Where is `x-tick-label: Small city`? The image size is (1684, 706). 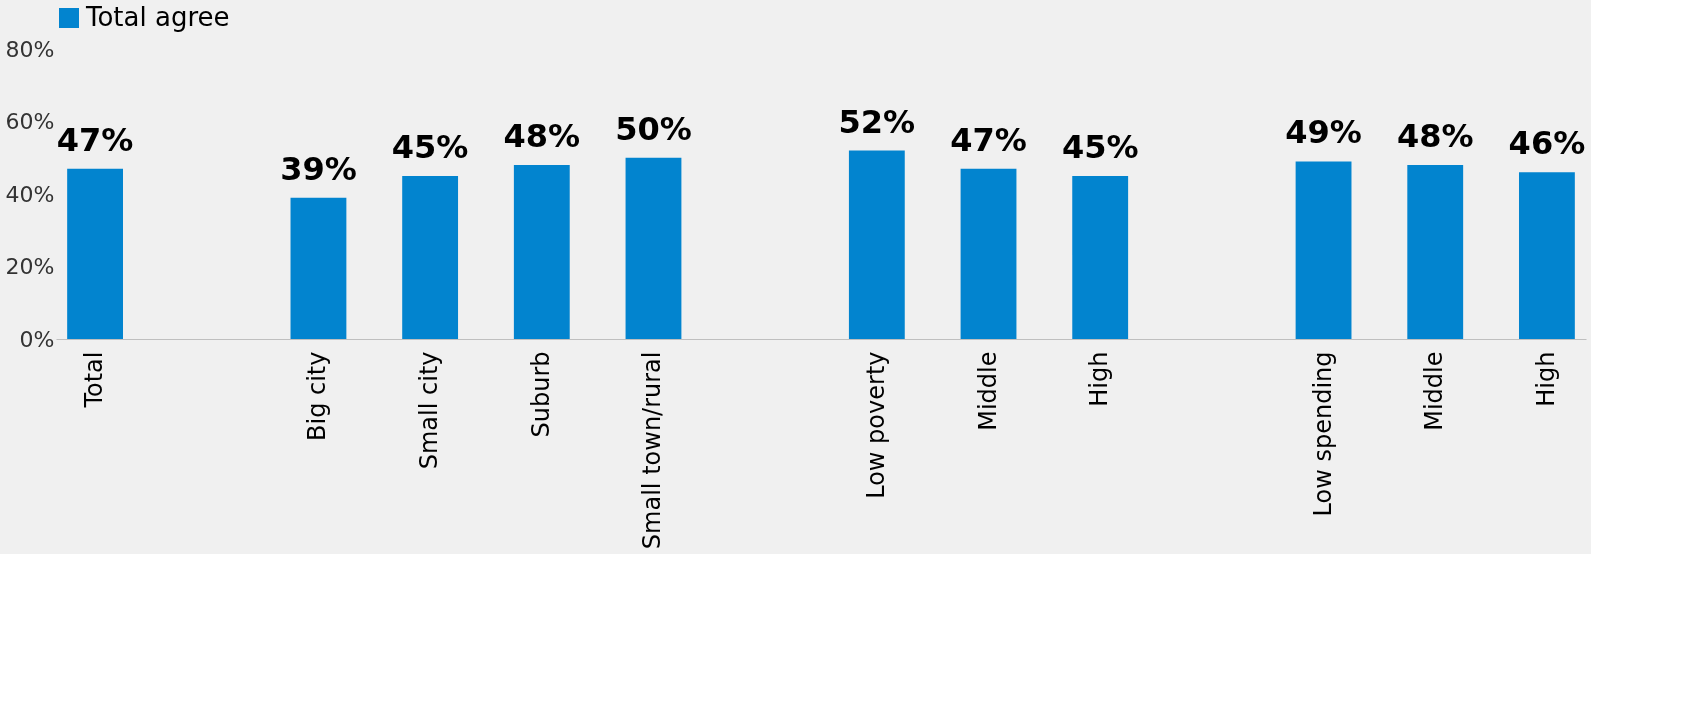
x-tick-label: Small city is located at coordinates (429, 410).